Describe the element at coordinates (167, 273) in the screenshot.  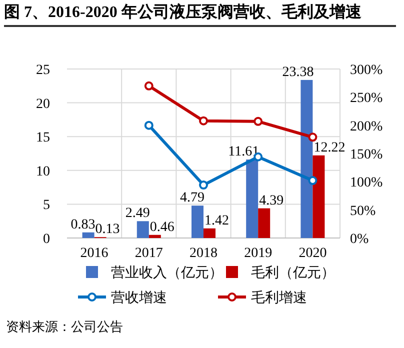
I see `legend-label: 营业收入（亿元）` at that location.